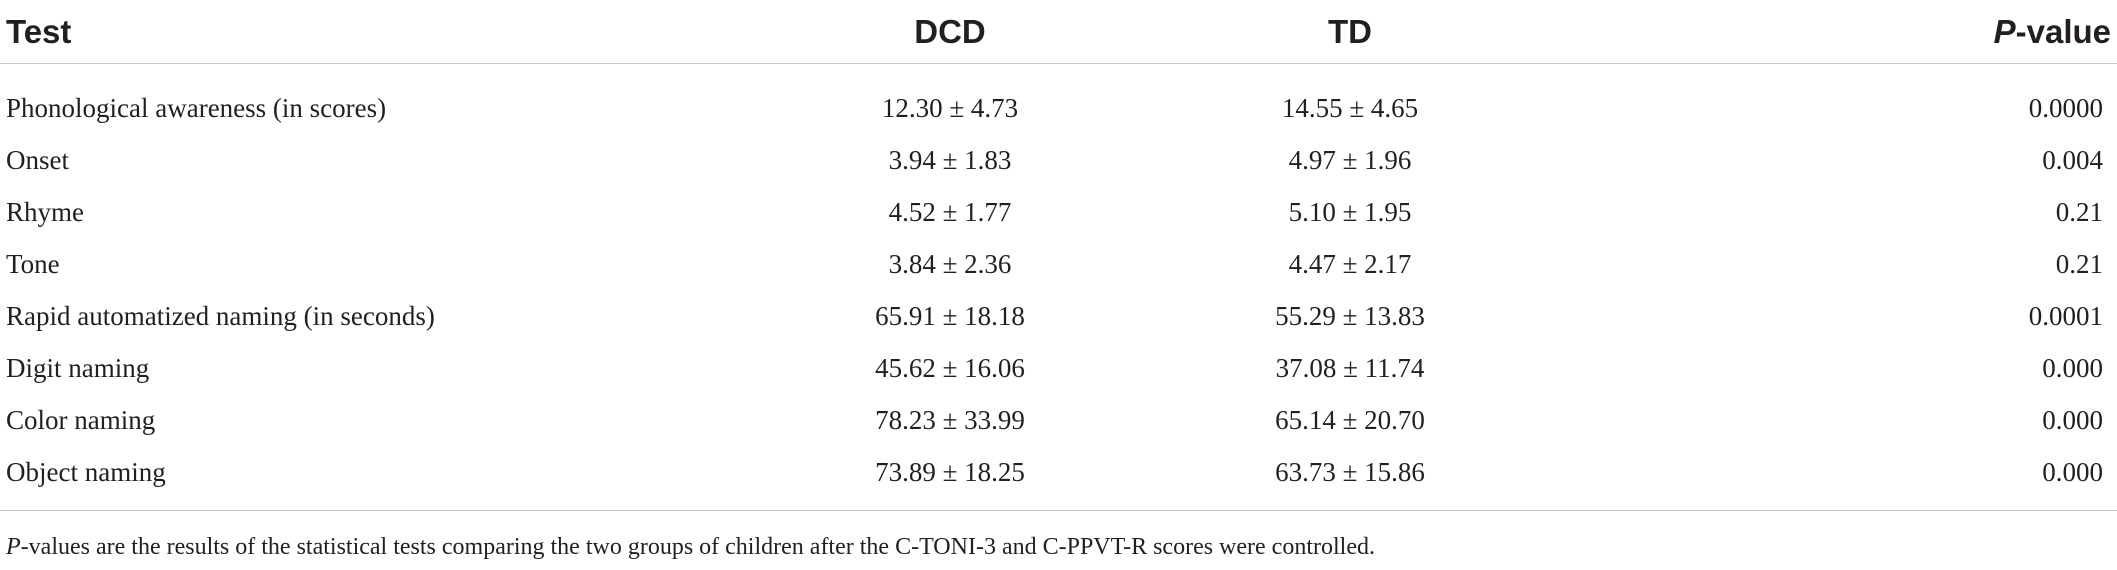 The image size is (2117, 570). I want to click on table-header: Test DCD TD P-value, so click(1058, 32).